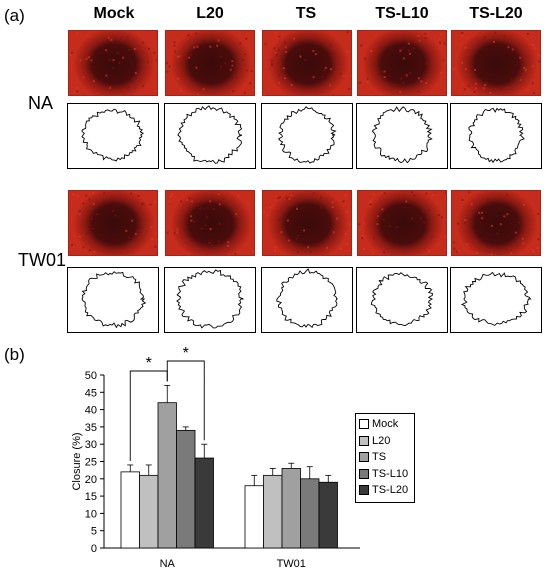  What do you see at coordinates (149, 511) in the screenshot?
I see `bar-na-l20` at bounding box center [149, 511].